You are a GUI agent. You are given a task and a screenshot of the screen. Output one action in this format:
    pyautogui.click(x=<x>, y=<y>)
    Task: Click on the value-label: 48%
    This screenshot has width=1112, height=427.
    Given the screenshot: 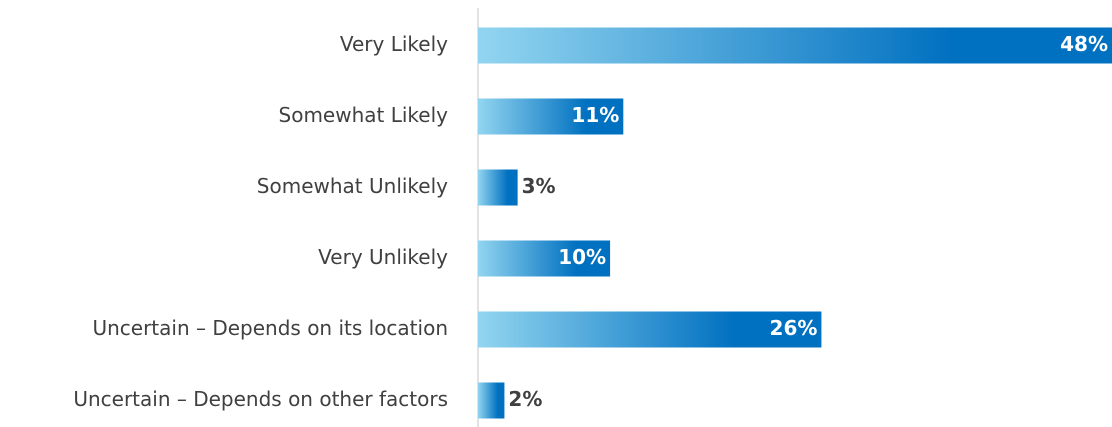 What is the action you would take?
    pyautogui.click(x=1084, y=44)
    